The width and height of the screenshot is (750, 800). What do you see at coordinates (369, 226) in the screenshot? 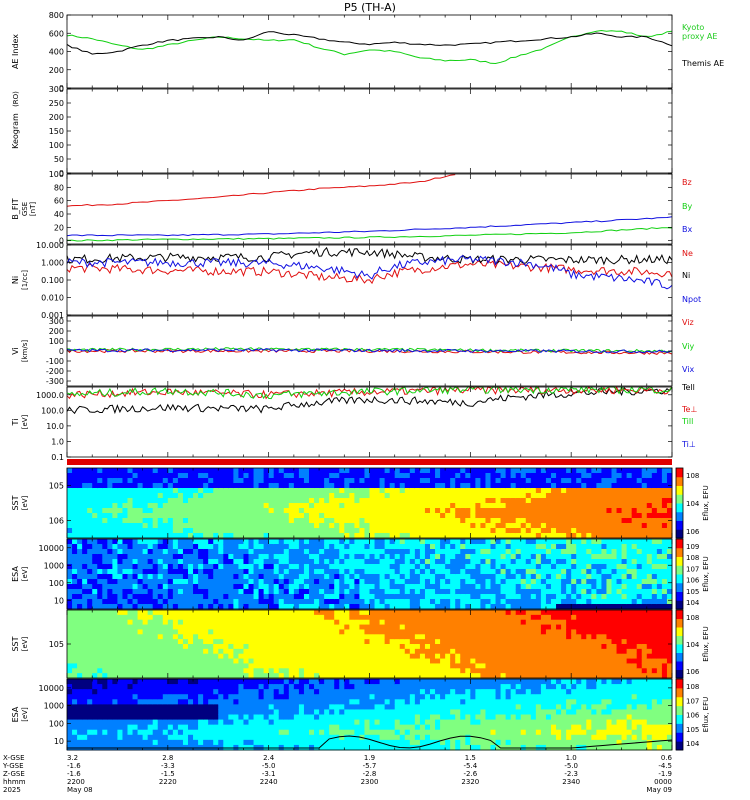
I see `series-line-bx` at bounding box center [369, 226].